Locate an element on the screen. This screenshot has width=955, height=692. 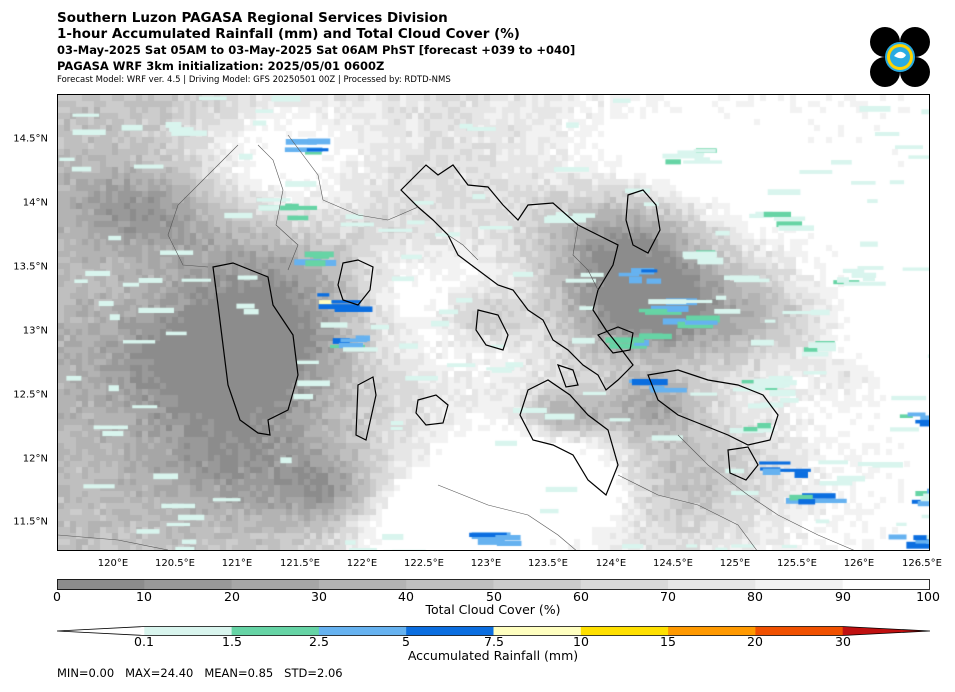
lon-label: 122.5°E is located at coordinates (424, 563).